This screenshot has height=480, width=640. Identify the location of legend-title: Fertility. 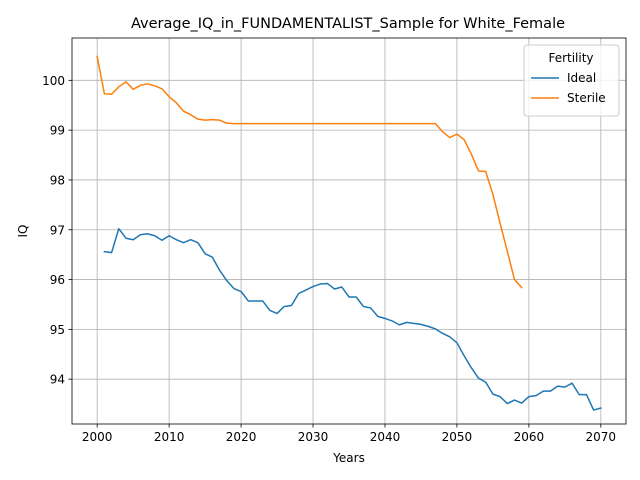
(570, 58).